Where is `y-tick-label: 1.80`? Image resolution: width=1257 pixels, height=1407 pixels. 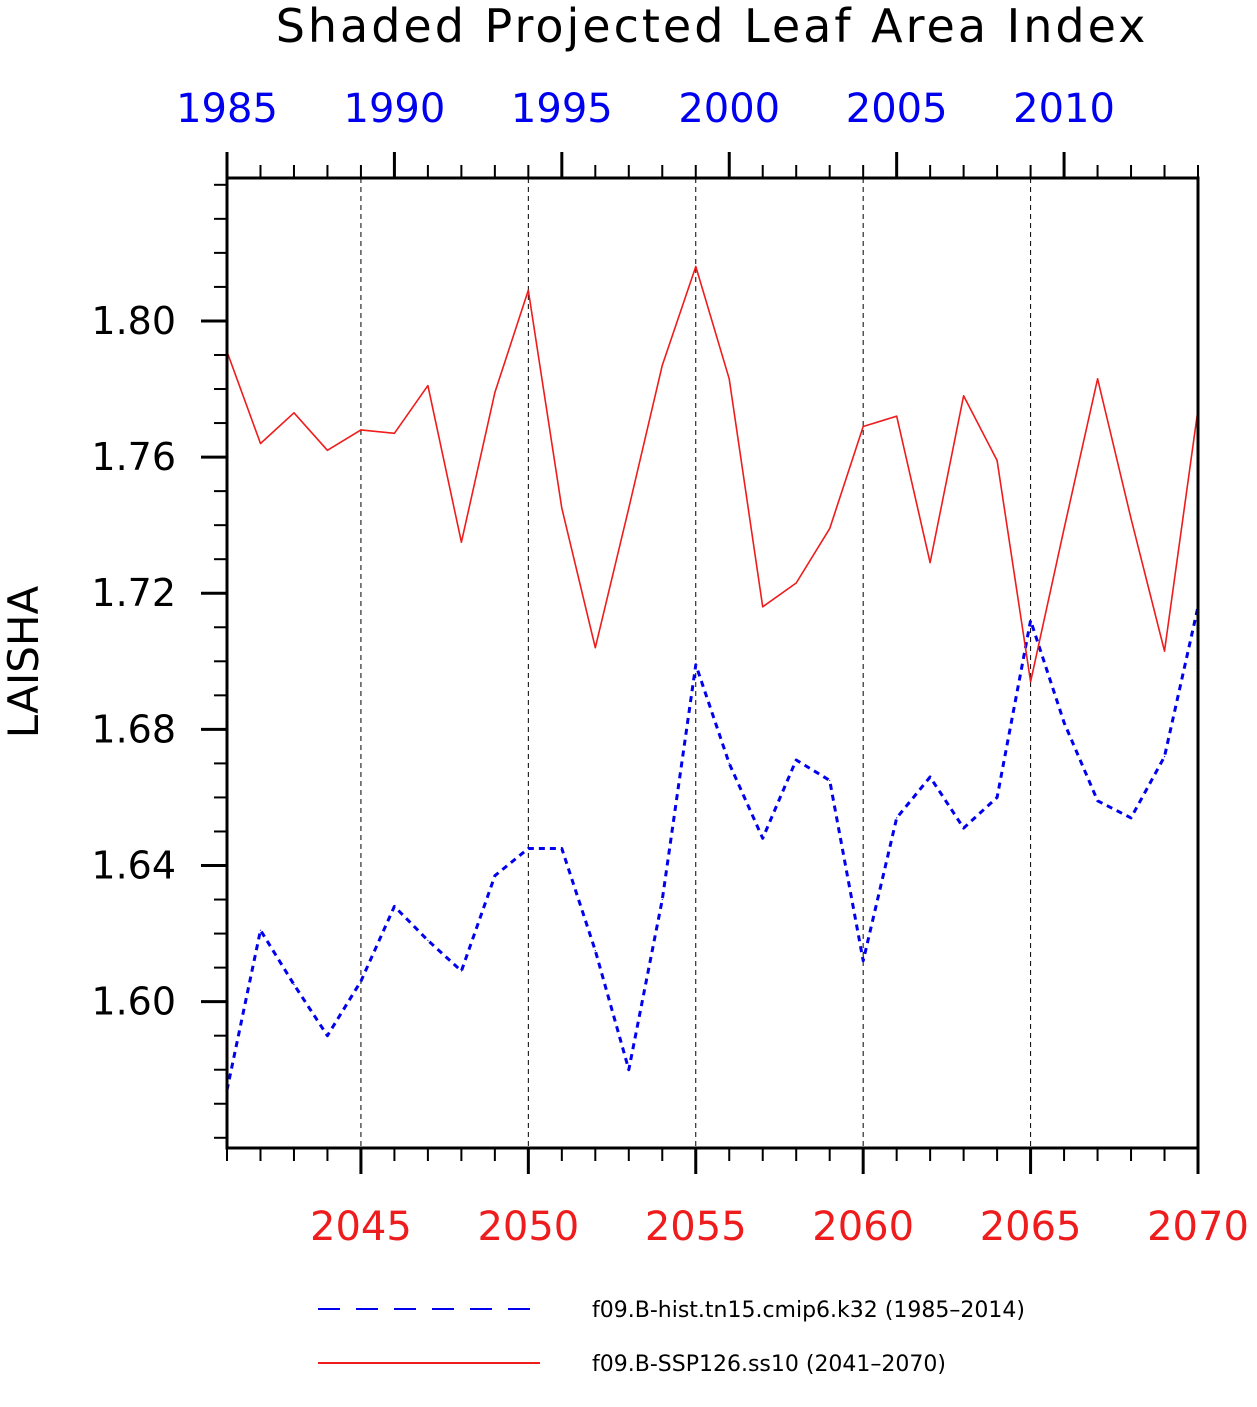 y-tick-label: 1.80 is located at coordinates (133, 321).